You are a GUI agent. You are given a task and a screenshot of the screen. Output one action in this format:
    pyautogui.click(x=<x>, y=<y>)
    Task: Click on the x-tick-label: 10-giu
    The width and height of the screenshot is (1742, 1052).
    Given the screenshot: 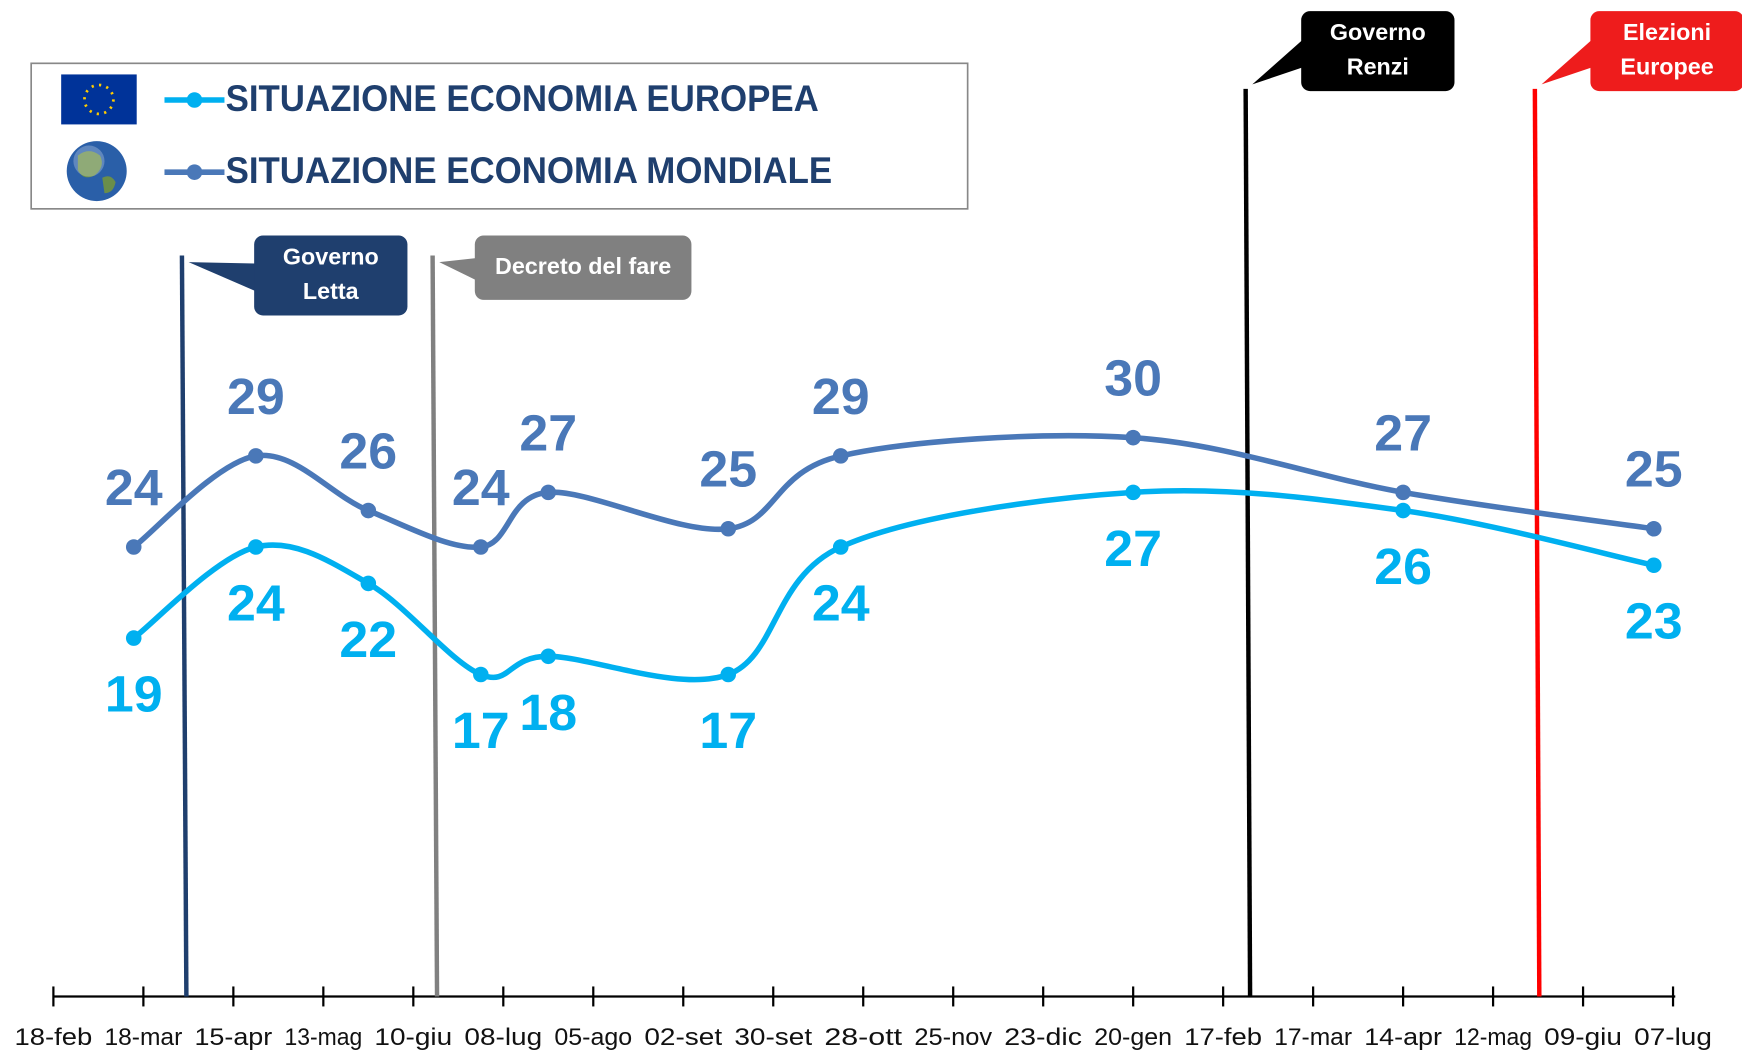 What is the action you would take?
    pyautogui.click(x=413, y=1037)
    